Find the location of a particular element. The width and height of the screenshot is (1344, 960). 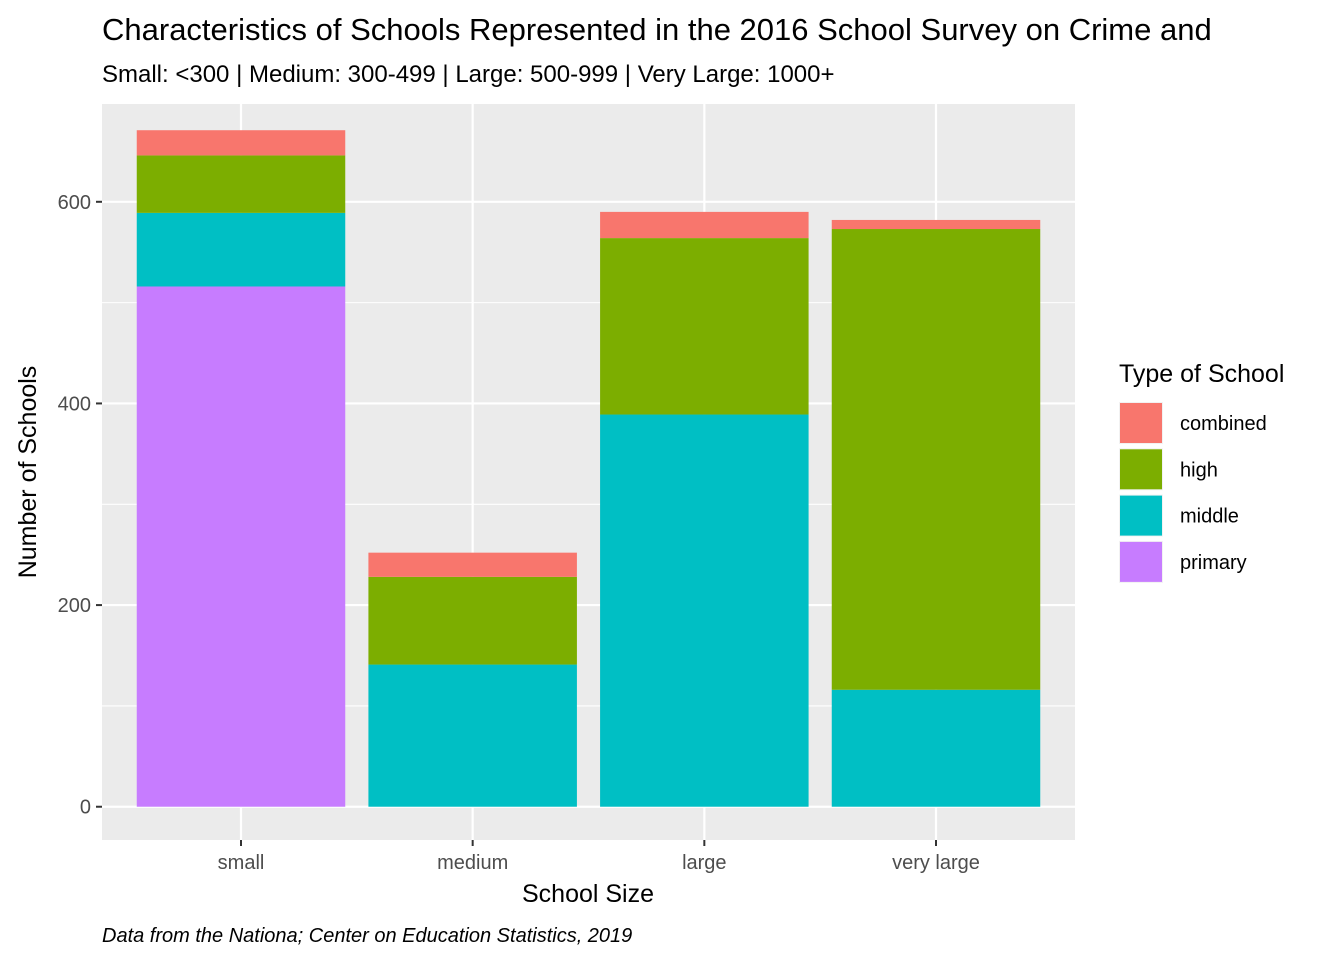

y-tick-label: 600 is located at coordinates (74, 203).